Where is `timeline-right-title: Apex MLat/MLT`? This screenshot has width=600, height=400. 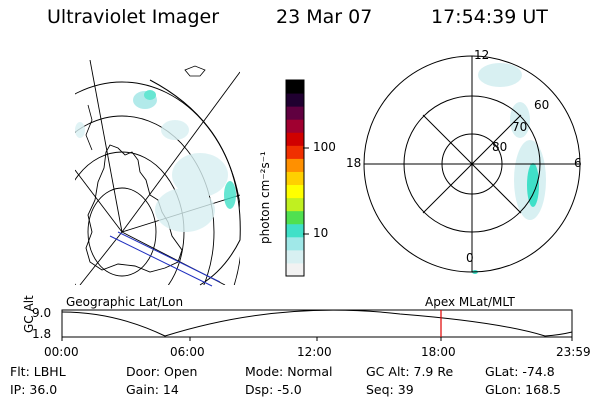 timeline-right-title: Apex MLat/MLT is located at coordinates (470, 302).